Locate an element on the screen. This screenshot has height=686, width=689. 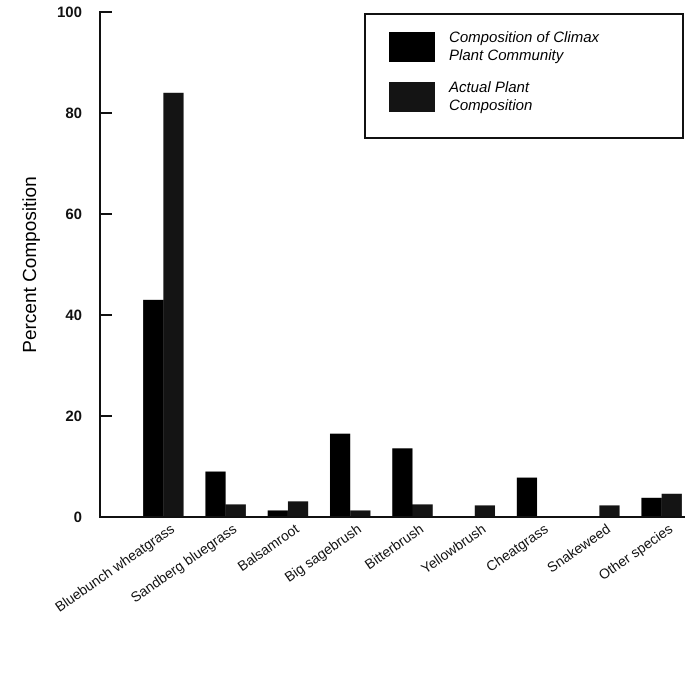
legend-label: Actual Plant Composition is located at coordinates (490, 96).